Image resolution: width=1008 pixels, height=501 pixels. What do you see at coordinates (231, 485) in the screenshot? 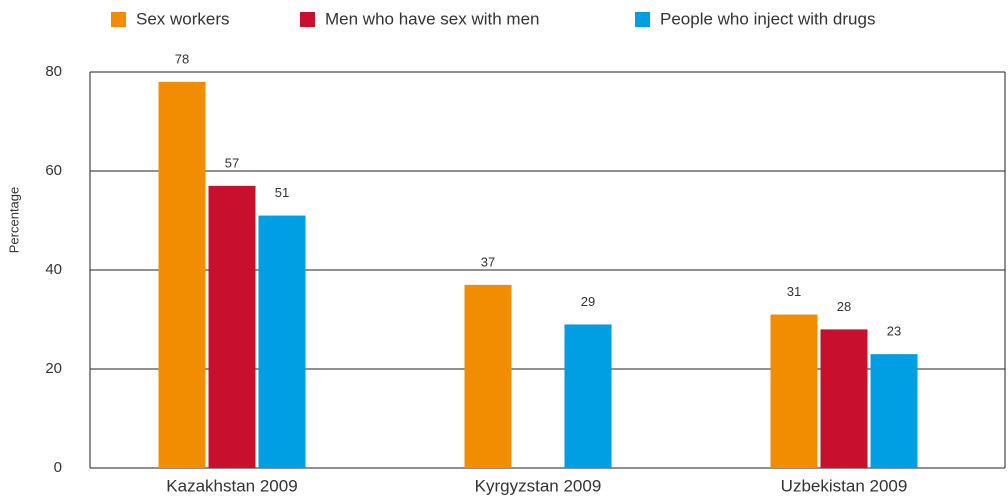
I see `x-tick-label: Kazakhstan 2009` at bounding box center [231, 485].